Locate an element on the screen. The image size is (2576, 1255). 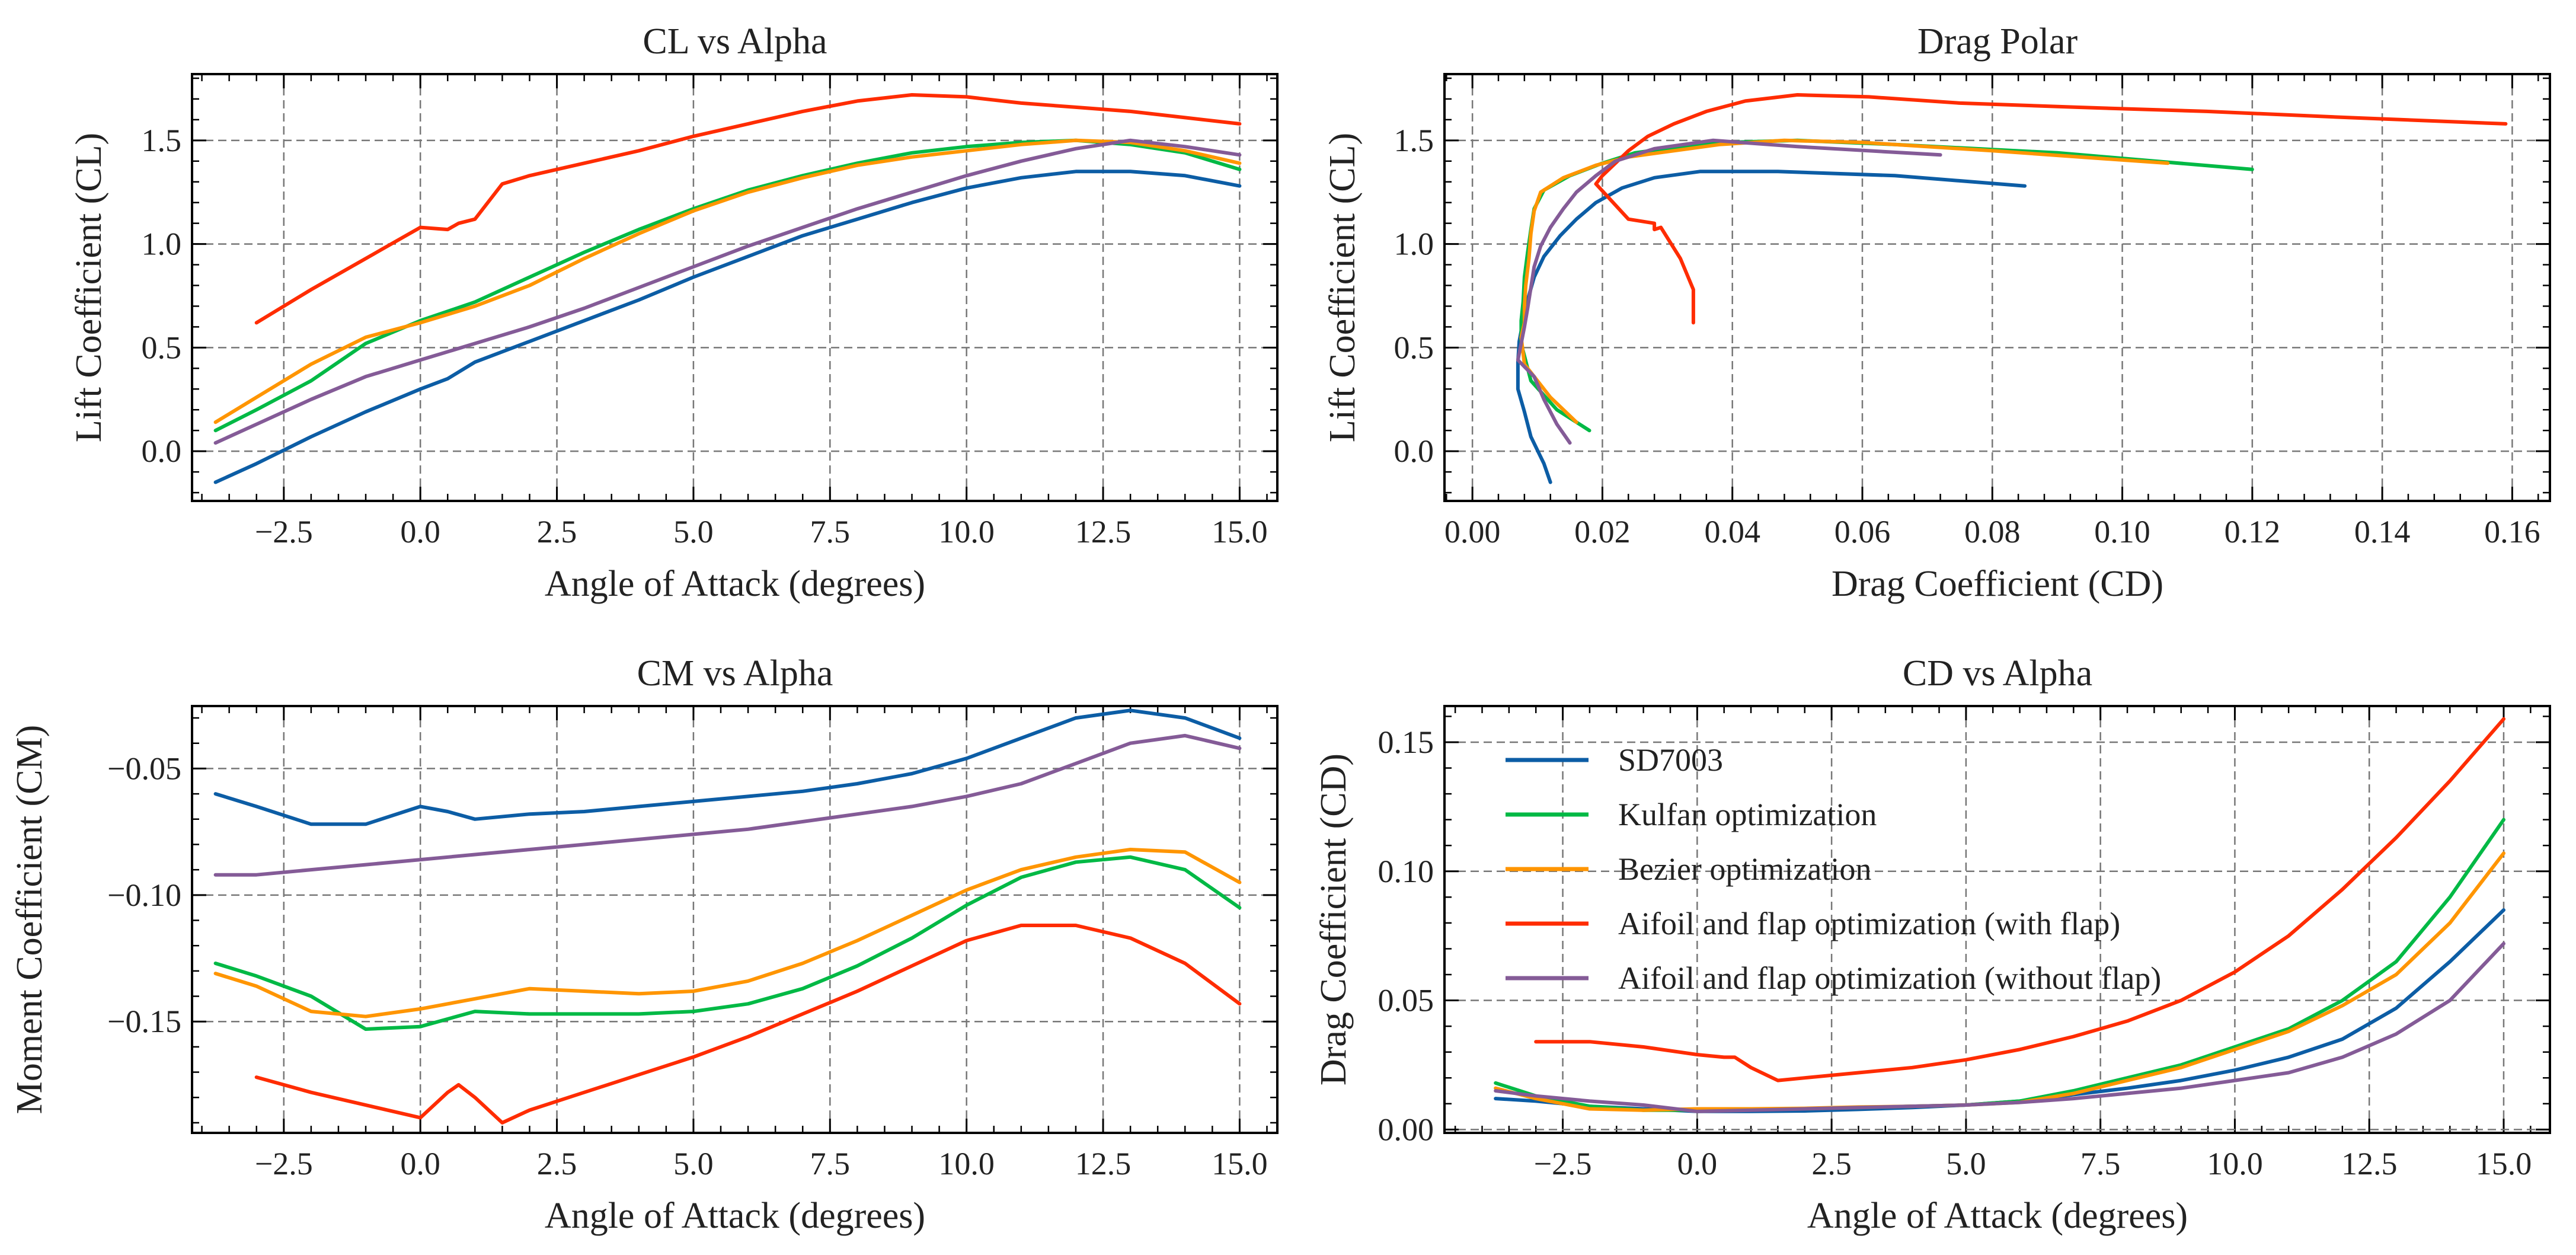
panel-title: CL vs Alpha is located at coordinates (735, 42).